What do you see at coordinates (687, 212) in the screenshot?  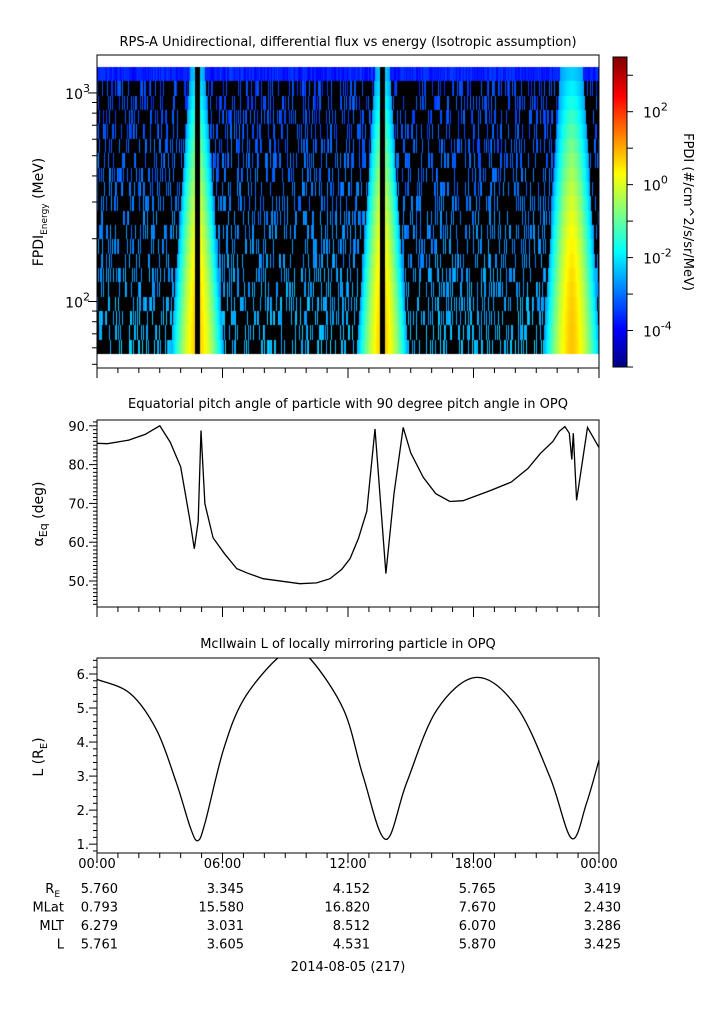 I see `colorbar-label: FPDI (#/cm^2/s/sr/MeV)` at bounding box center [687, 212].